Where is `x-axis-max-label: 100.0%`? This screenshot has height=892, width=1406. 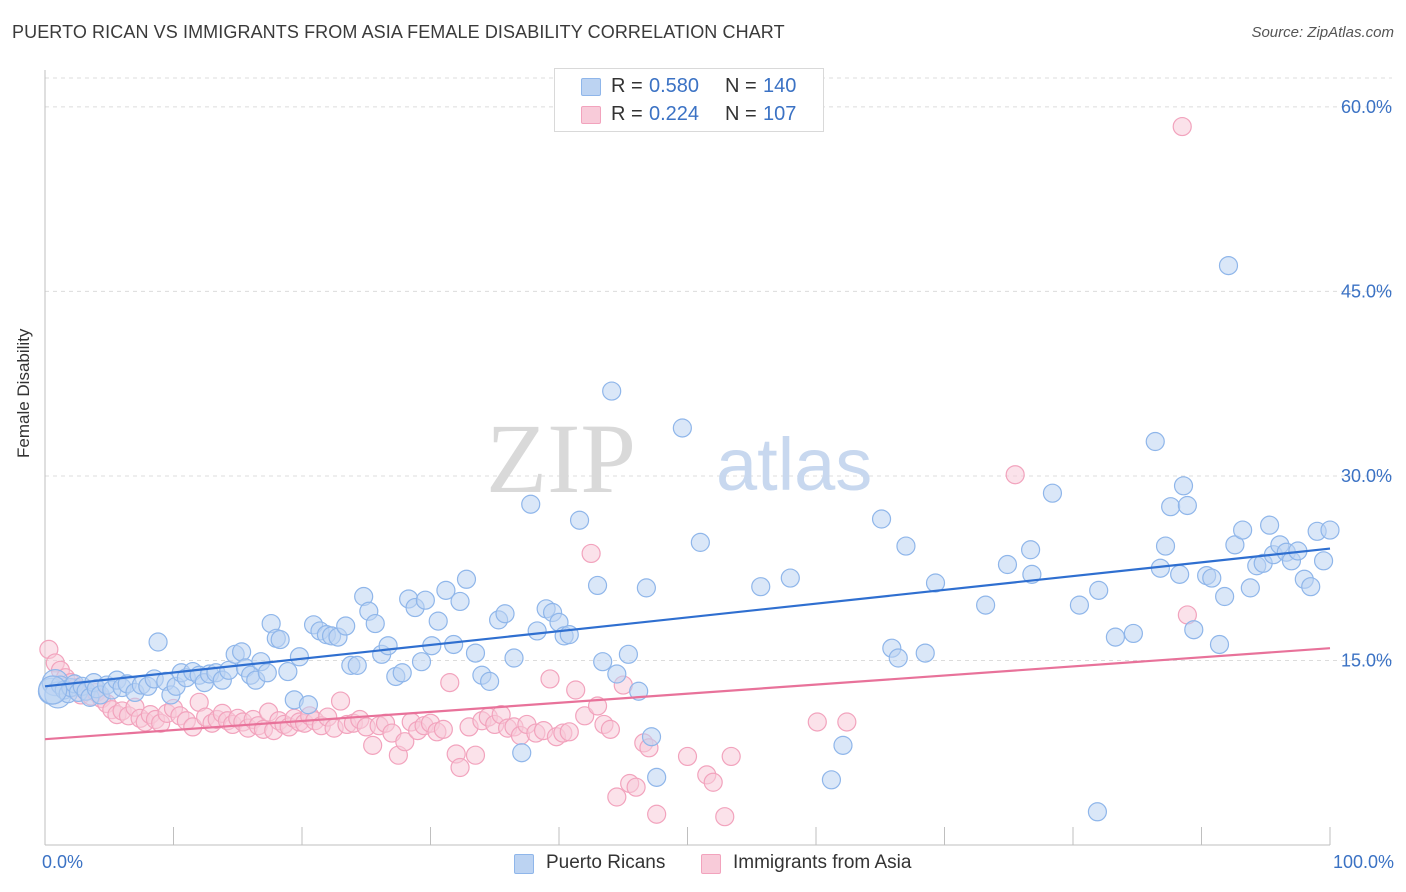
x-axis-max-label: 100.0% is located at coordinates (1363, 862).